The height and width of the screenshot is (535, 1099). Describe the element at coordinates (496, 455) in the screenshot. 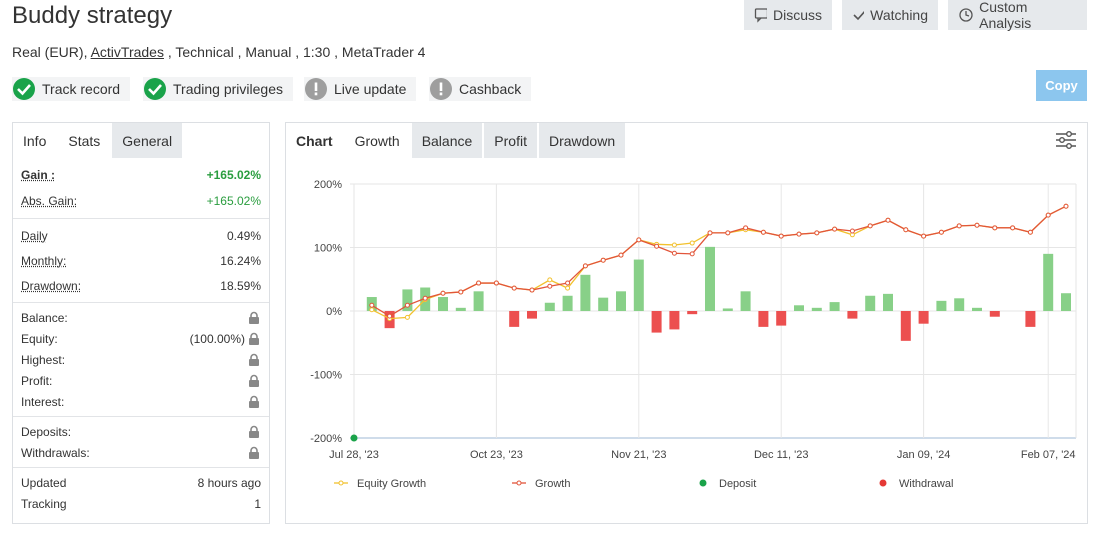

I see `x-tick-label: Oct 23, '23` at that location.